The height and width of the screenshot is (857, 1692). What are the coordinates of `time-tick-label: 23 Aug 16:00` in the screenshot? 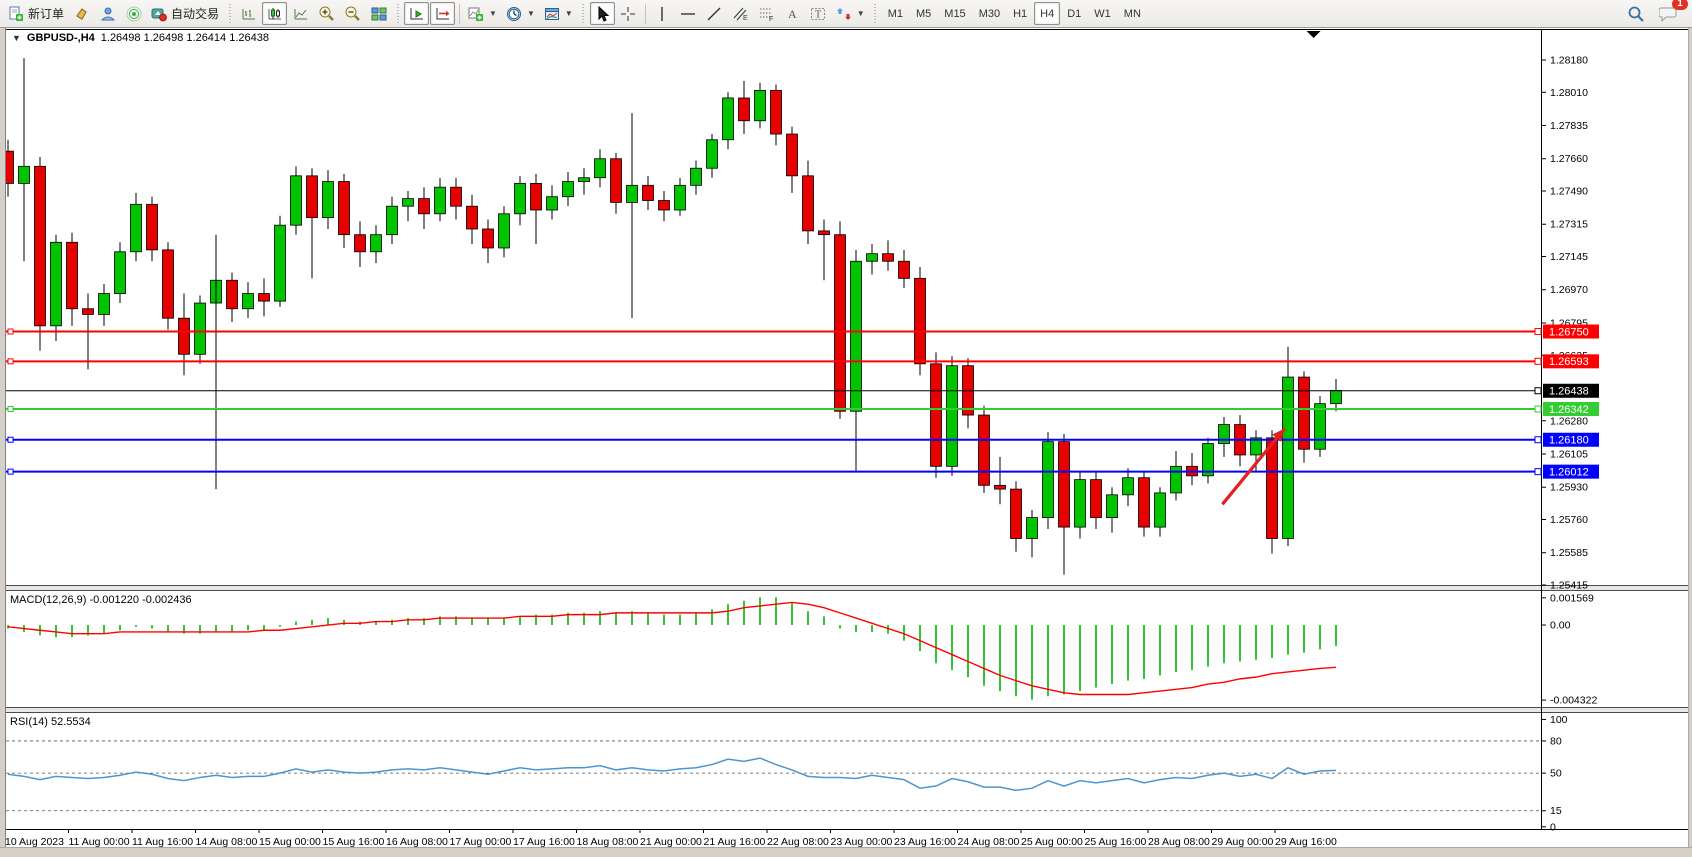 It's located at (925, 842).